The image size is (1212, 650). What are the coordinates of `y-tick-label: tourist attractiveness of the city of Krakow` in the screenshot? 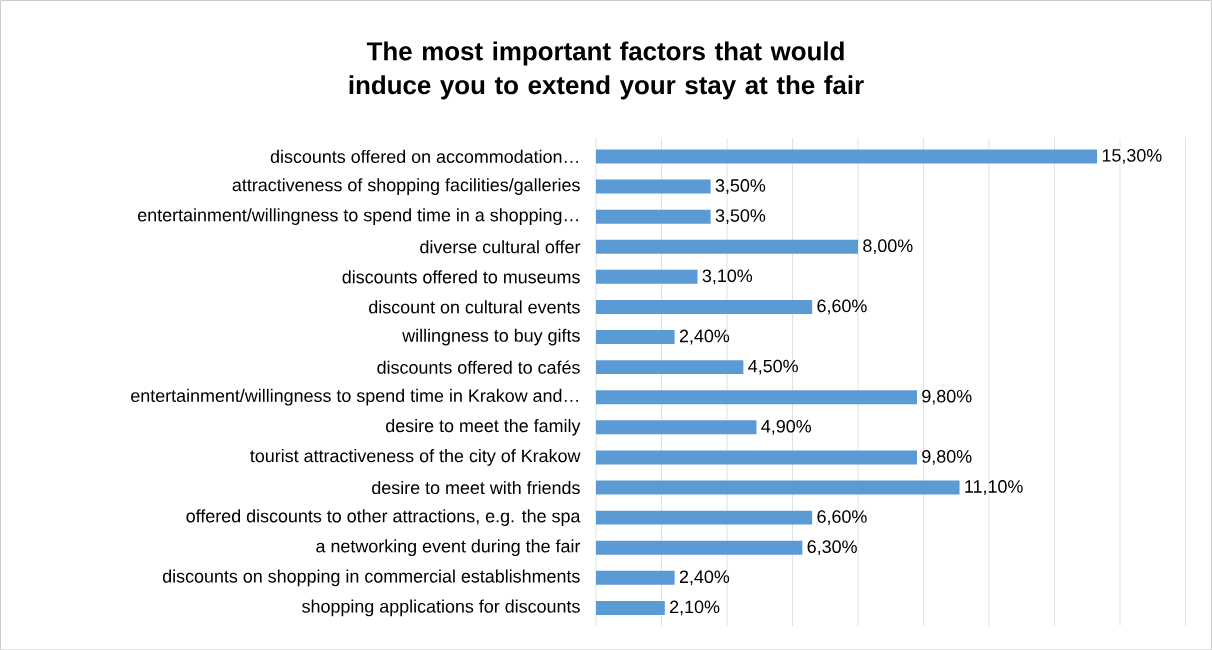 It's located at (415, 457).